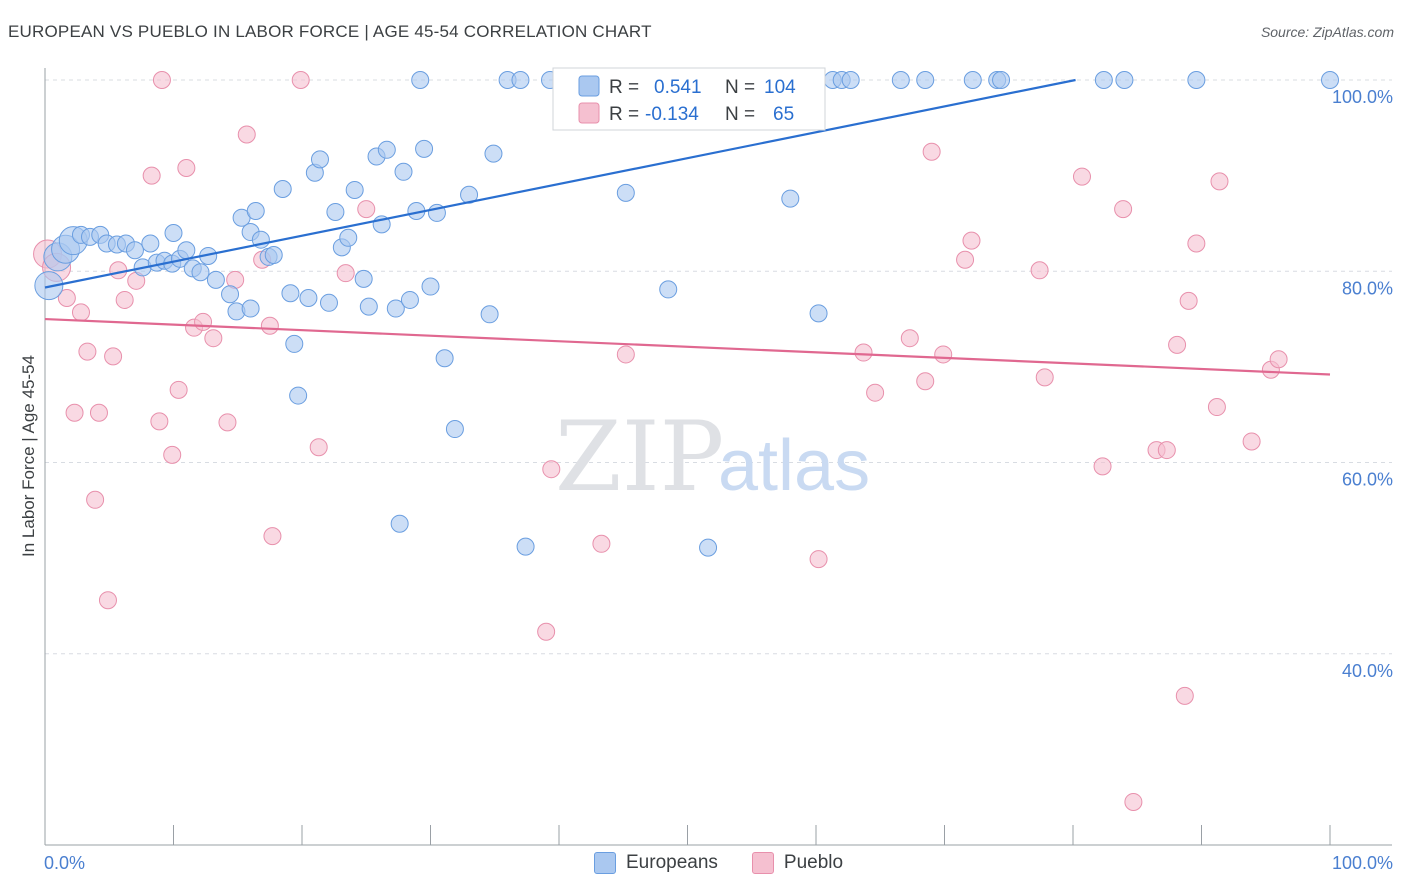  What do you see at coordinates (28, 456) in the screenshot?
I see `y-axis-label: In Labor Force | Age 45-54` at bounding box center [28, 456].